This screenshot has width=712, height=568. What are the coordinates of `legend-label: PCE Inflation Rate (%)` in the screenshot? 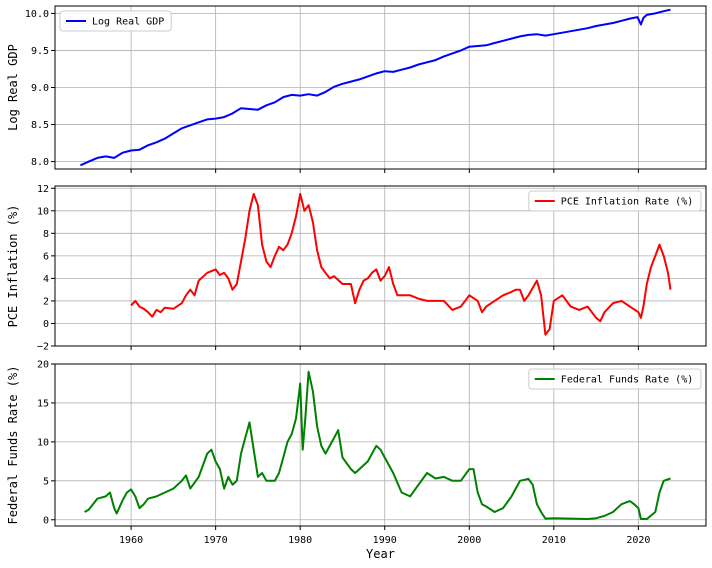 It's located at (627, 202).